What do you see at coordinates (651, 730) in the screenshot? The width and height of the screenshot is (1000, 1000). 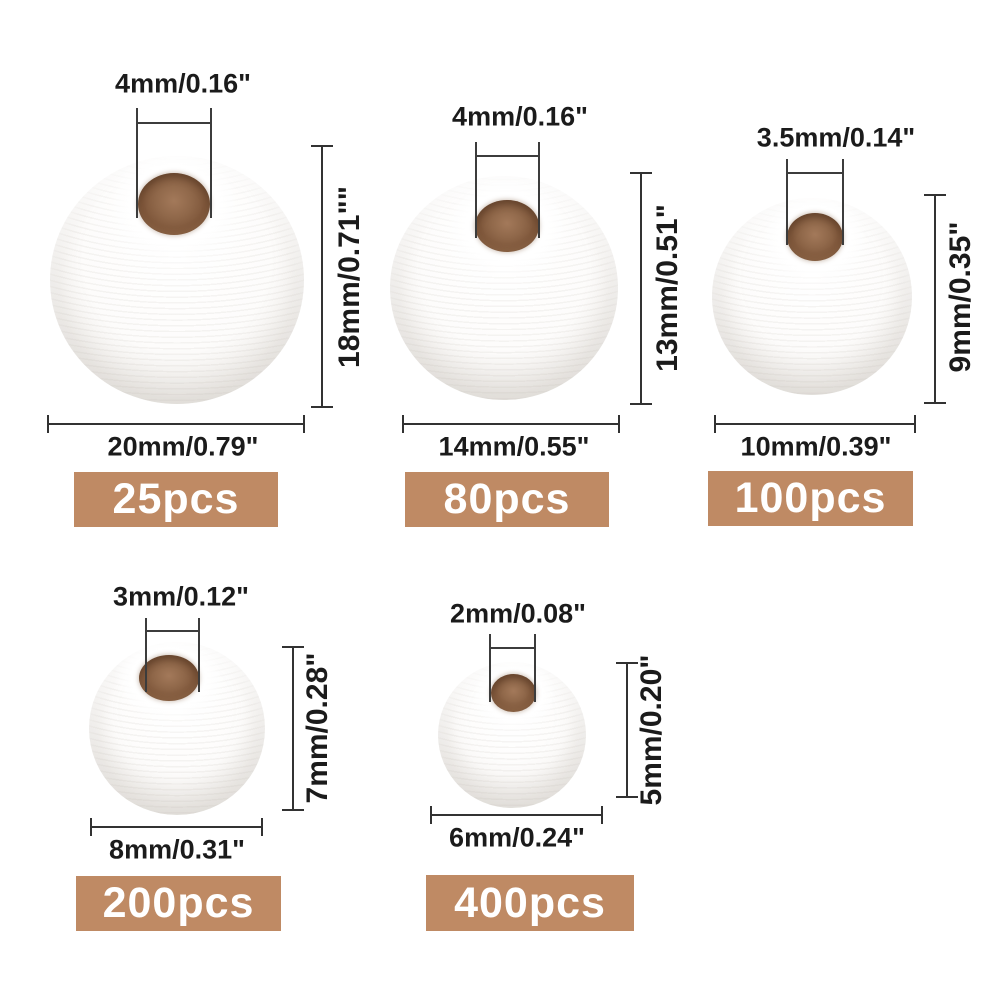 I see `height-size-label: 5mm/0.20"` at bounding box center [651, 730].